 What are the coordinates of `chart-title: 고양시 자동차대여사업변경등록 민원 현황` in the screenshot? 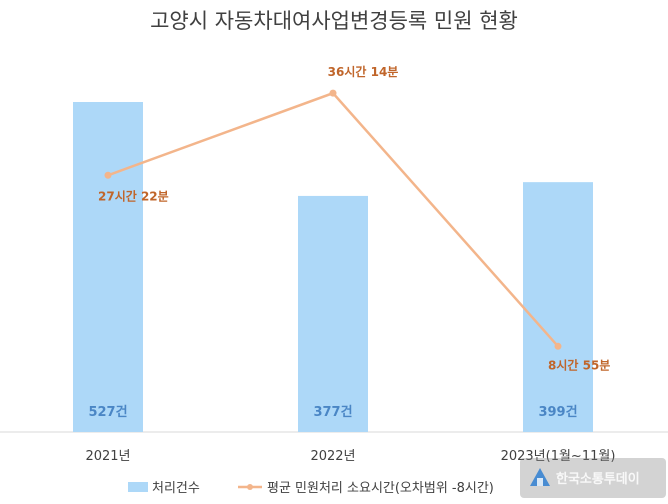 It's located at (334, 21).